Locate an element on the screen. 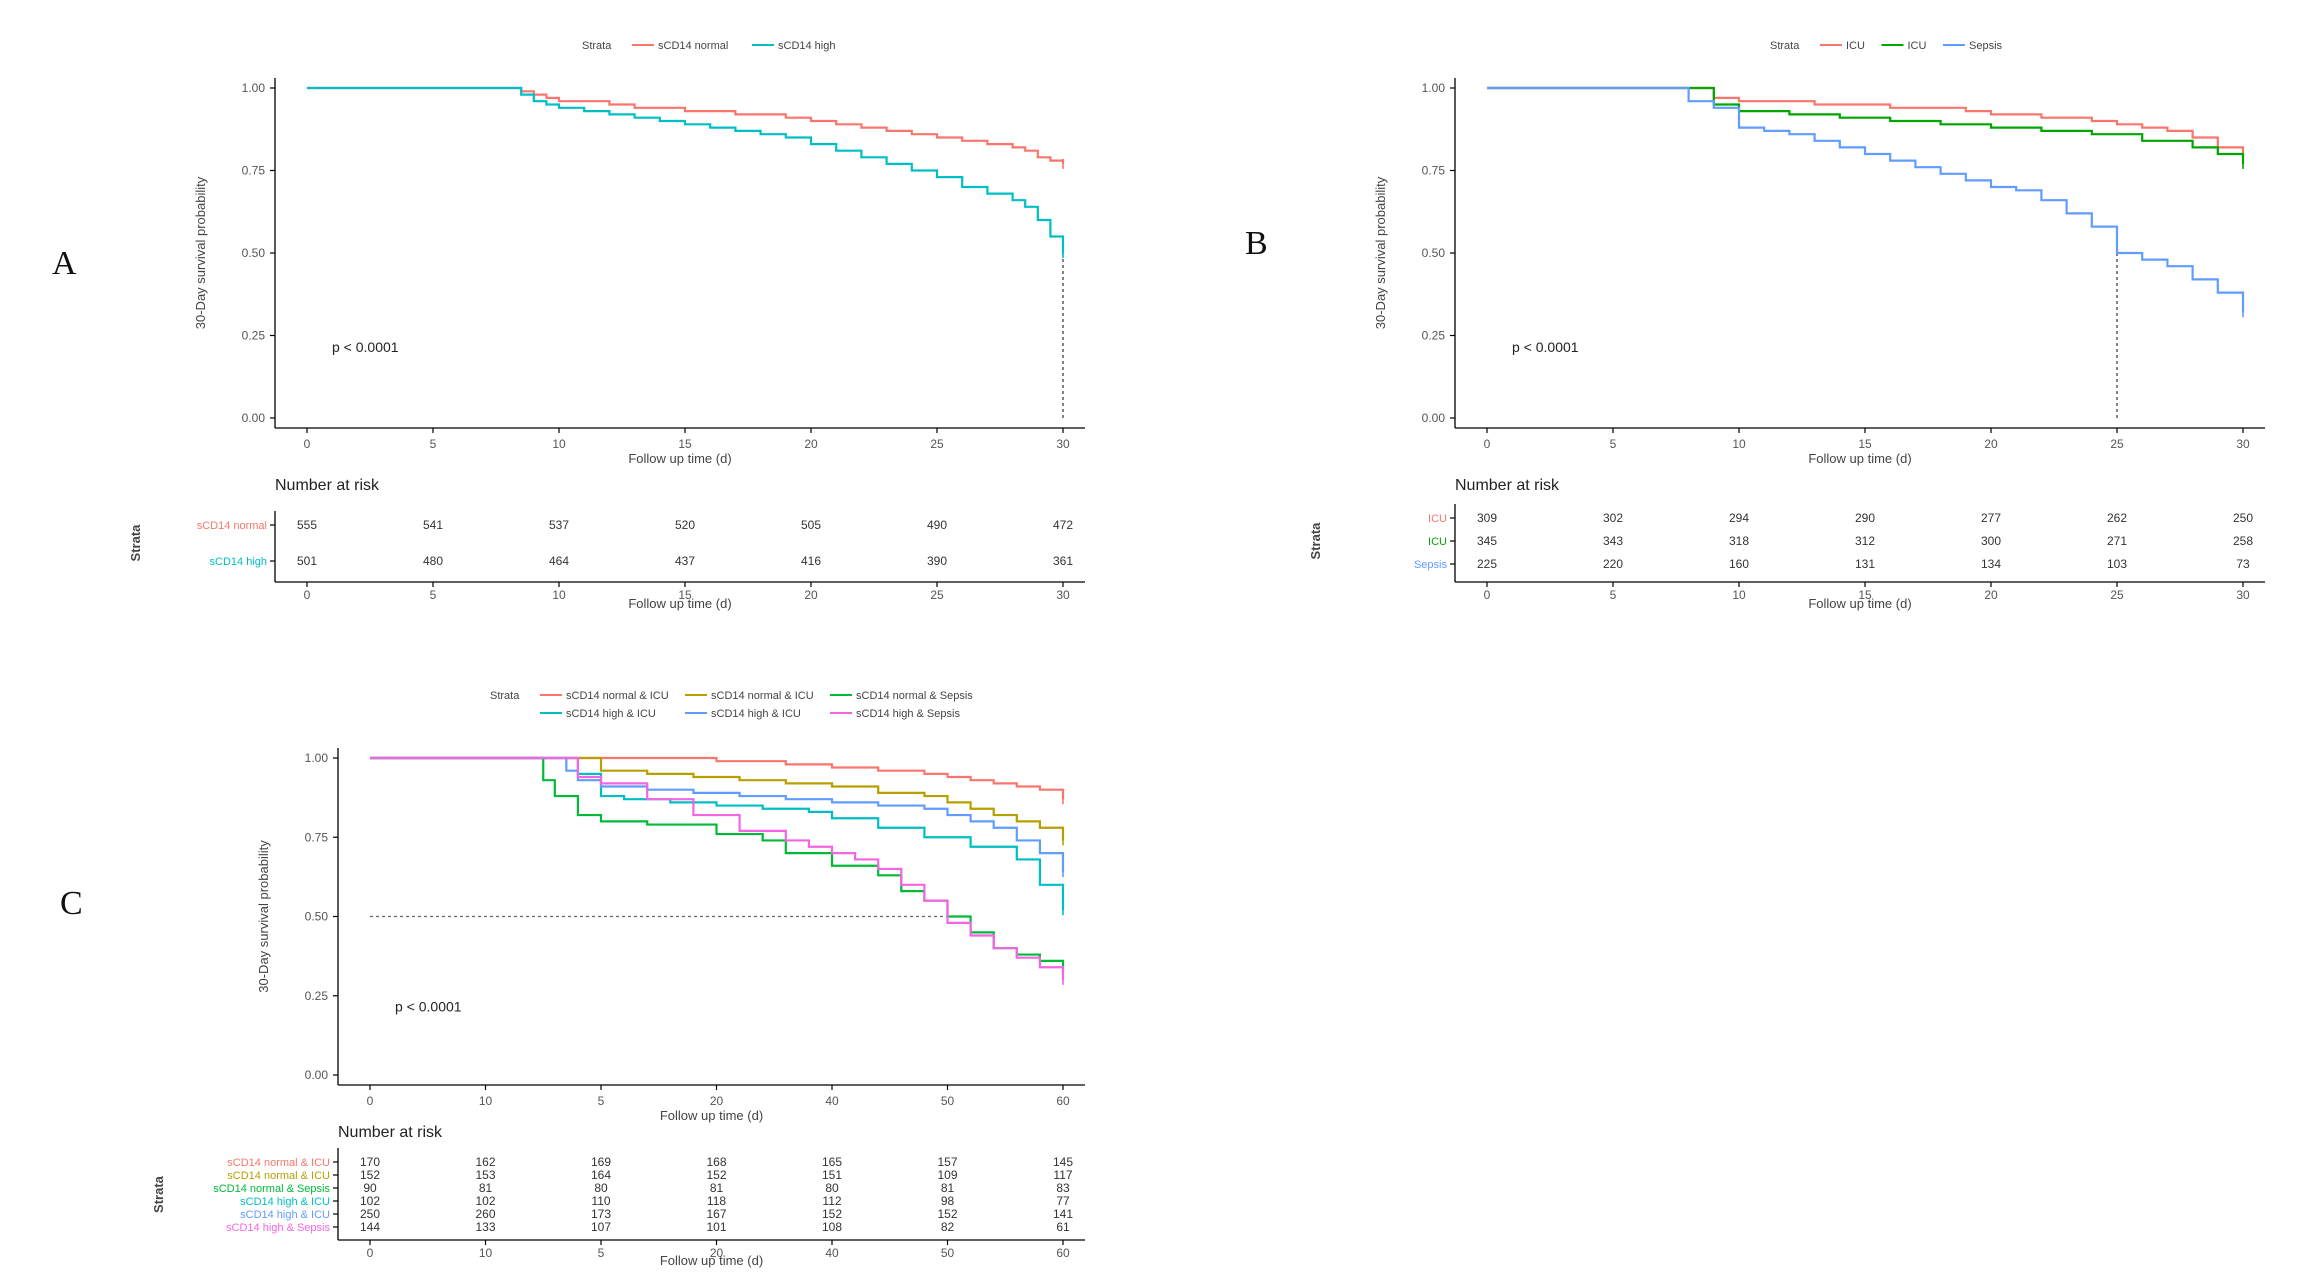 The height and width of the screenshot is (1288, 2317). risk-value: 302 is located at coordinates (1613, 518).